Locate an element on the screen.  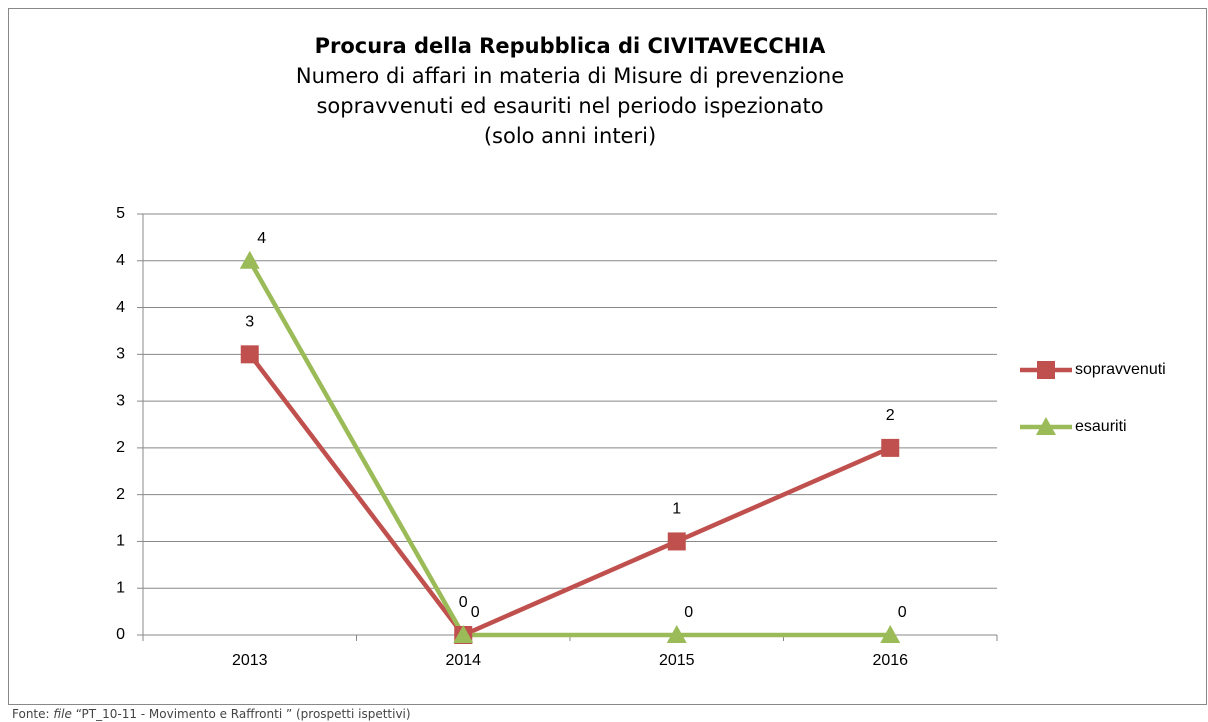
legend-label: sopravvenuti is located at coordinates (1120, 369).